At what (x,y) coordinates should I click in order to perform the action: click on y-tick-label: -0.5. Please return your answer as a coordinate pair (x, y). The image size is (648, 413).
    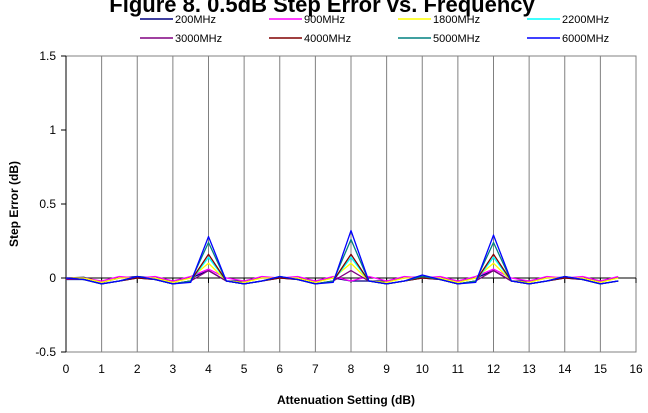
    Looking at the image, I should click on (45, 352).